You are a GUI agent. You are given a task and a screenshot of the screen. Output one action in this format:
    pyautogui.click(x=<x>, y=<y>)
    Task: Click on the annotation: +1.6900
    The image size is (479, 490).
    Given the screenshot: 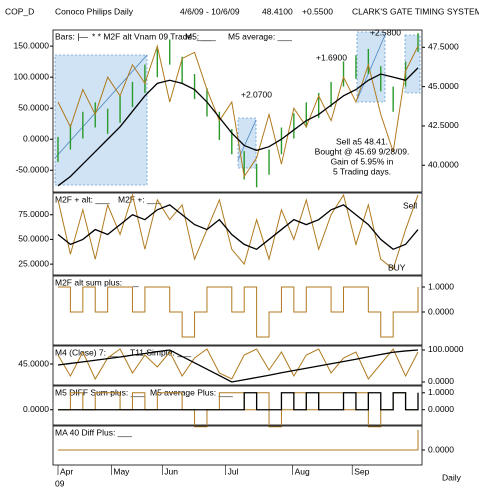 What is the action you would take?
    pyautogui.click(x=331, y=57)
    